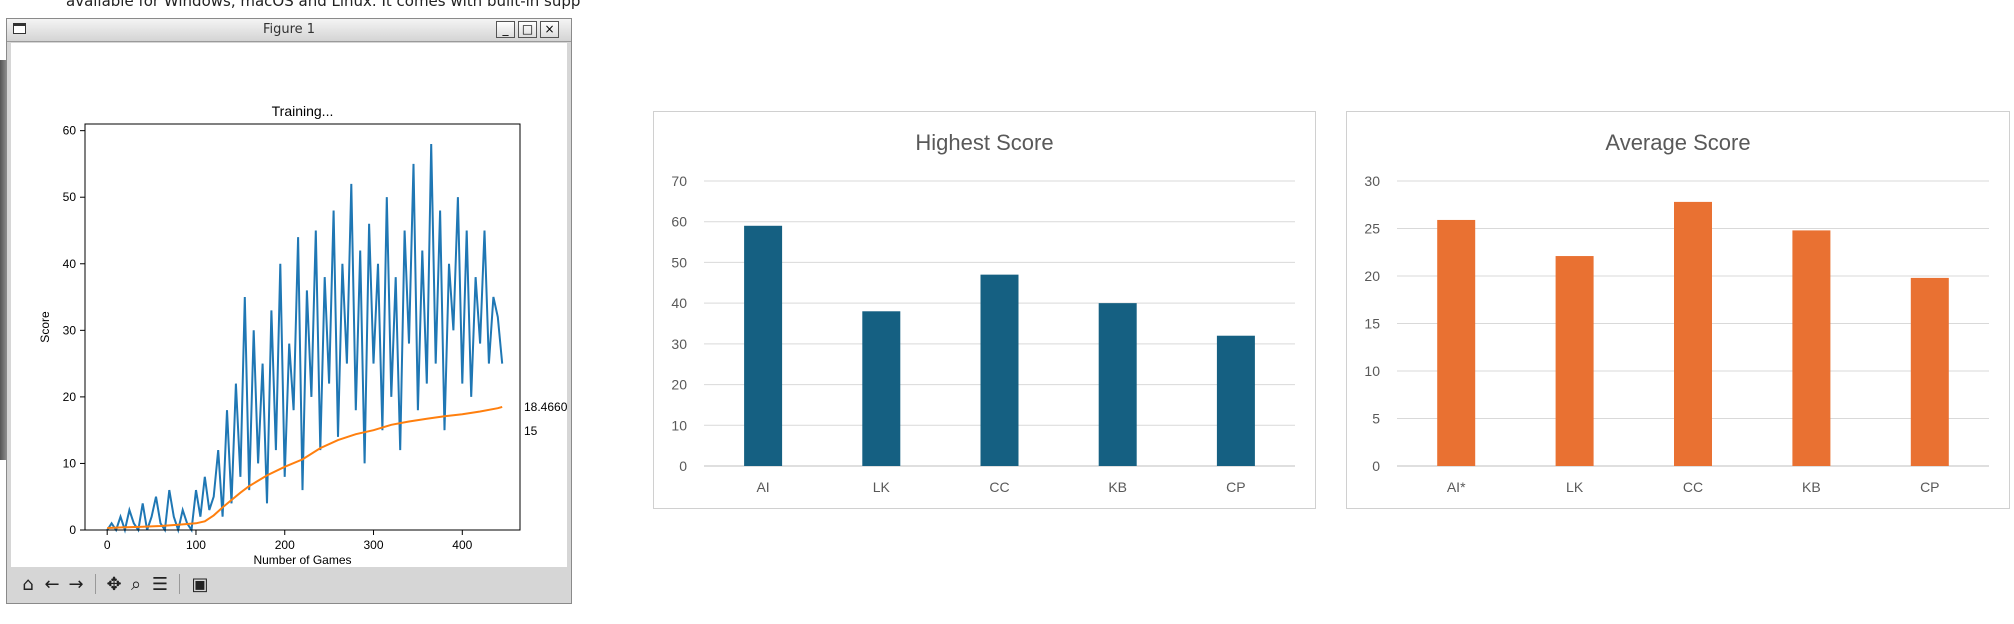  Describe the element at coordinates (763, 345) in the screenshot. I see `highest-score-bar-ai` at that location.